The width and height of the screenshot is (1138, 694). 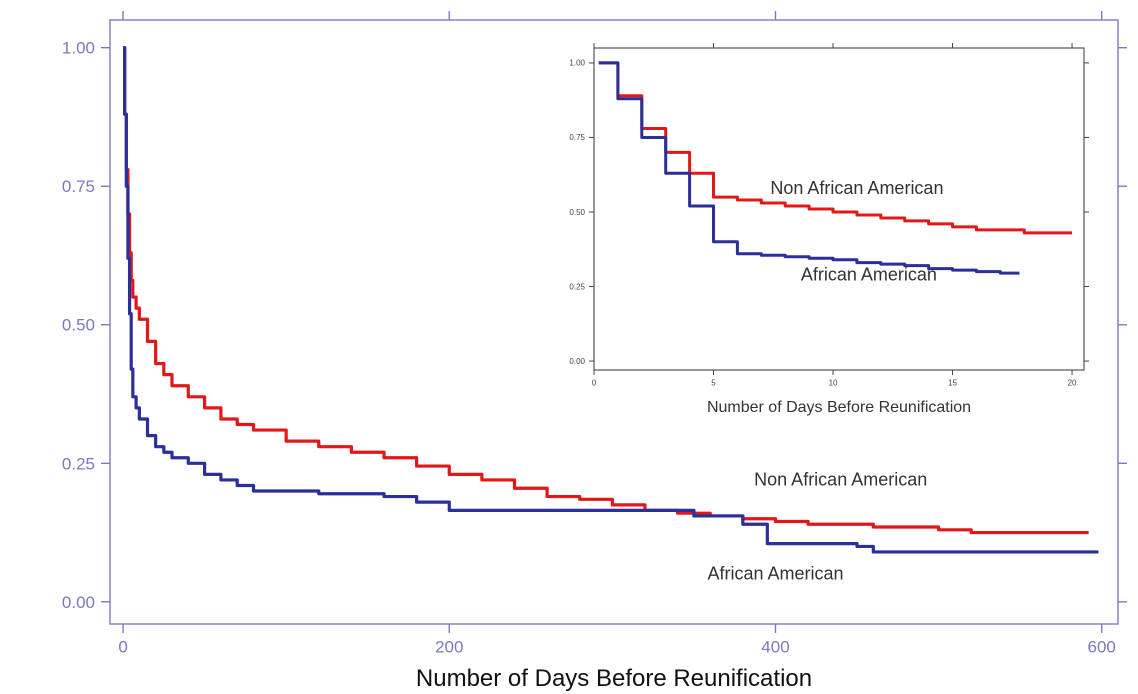 I want to click on inset-y-tick-label: 0.75, so click(x=577, y=137).